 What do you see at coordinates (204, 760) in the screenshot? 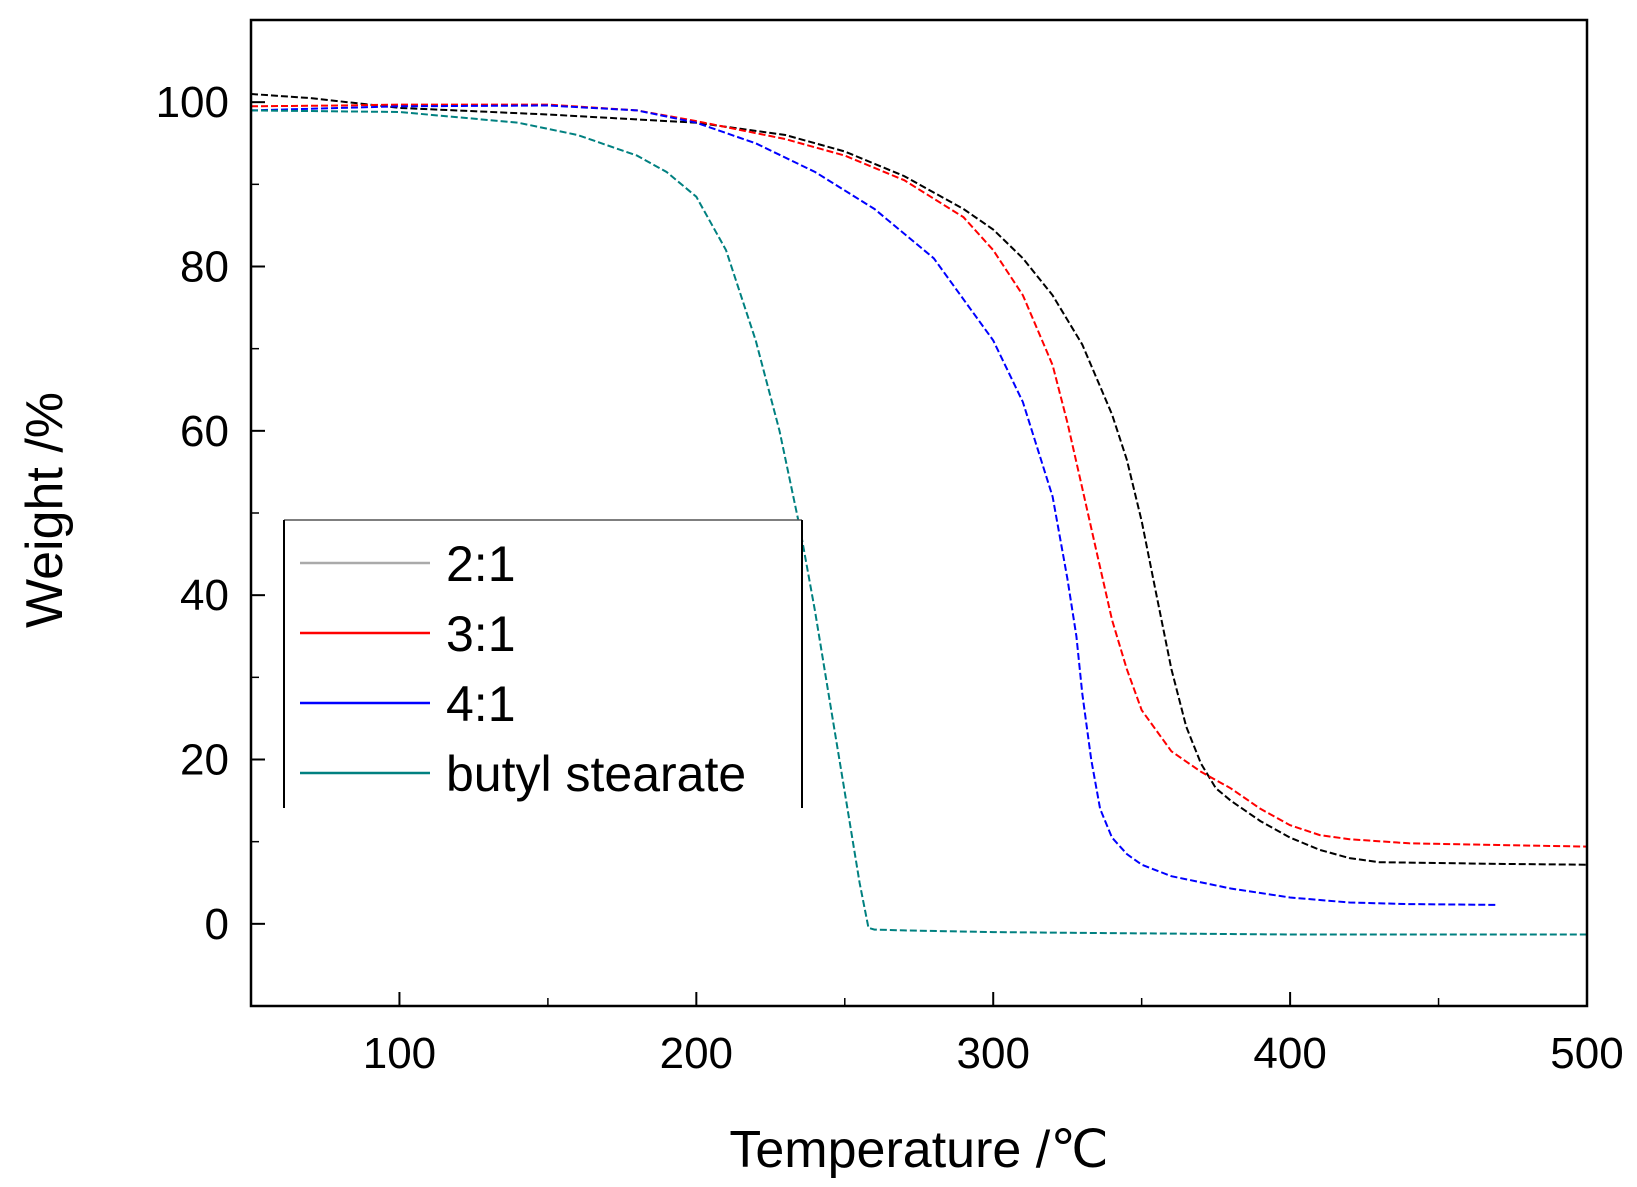
I see `y-tick-label-20: 20` at bounding box center [204, 760].